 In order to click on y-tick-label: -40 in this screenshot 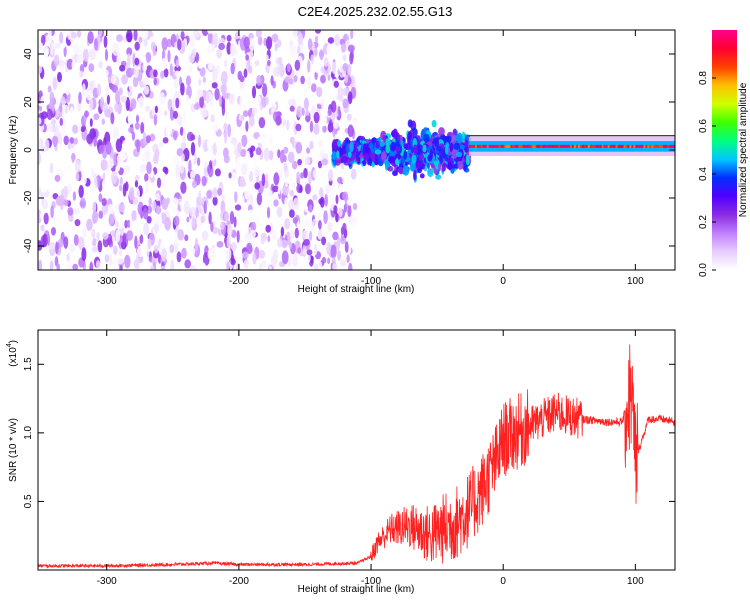, I will do `click(28, 245)`.